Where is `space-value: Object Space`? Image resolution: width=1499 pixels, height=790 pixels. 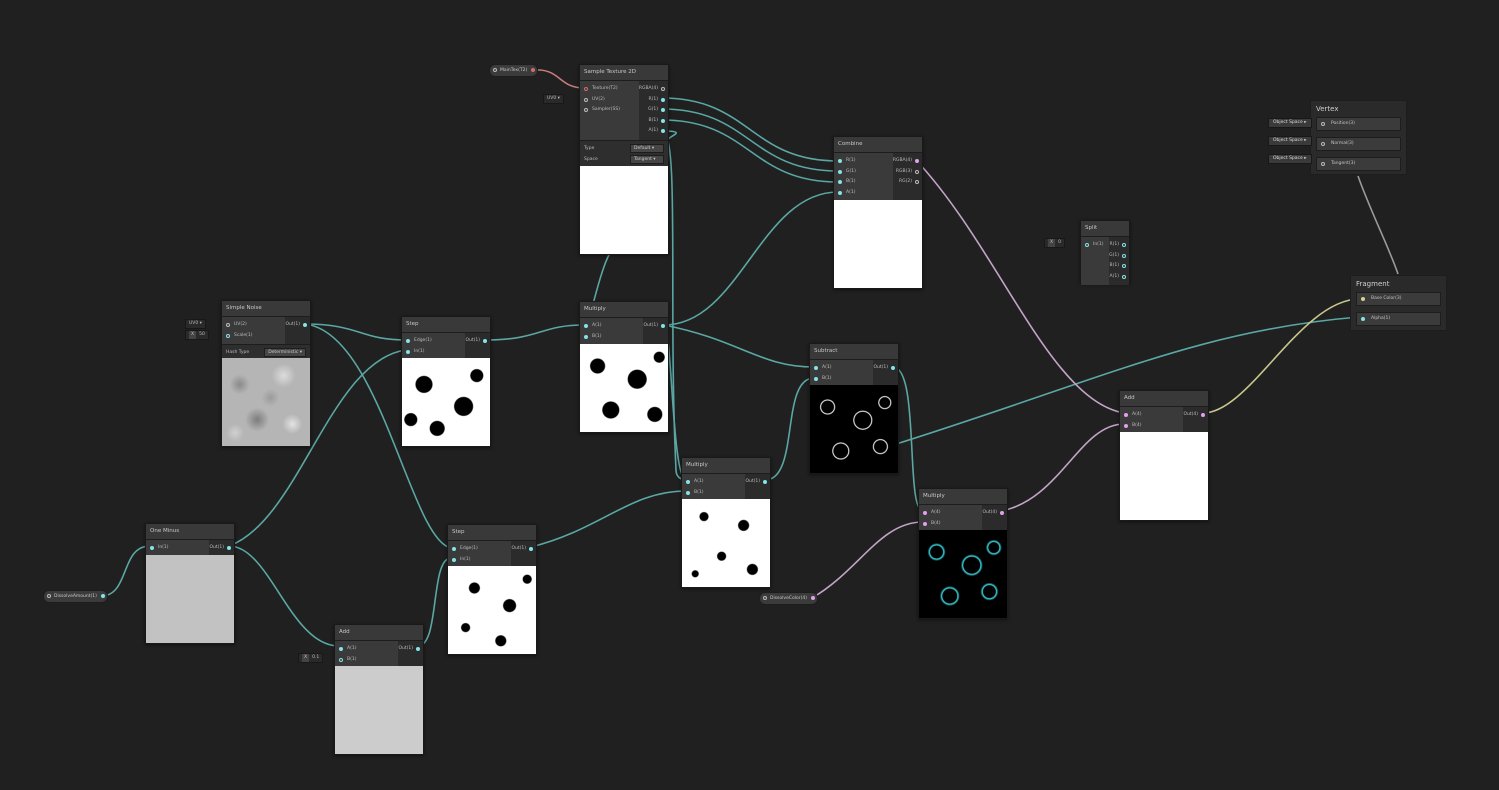 space-value: Object Space is located at coordinates (1288, 122).